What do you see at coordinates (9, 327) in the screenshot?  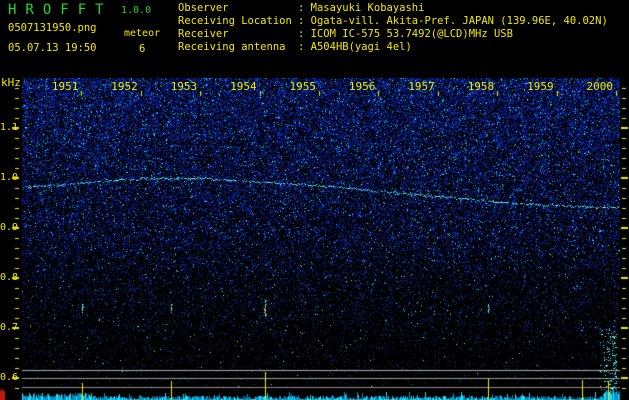 I see `freq-tick-label: 0.7` at bounding box center [9, 327].